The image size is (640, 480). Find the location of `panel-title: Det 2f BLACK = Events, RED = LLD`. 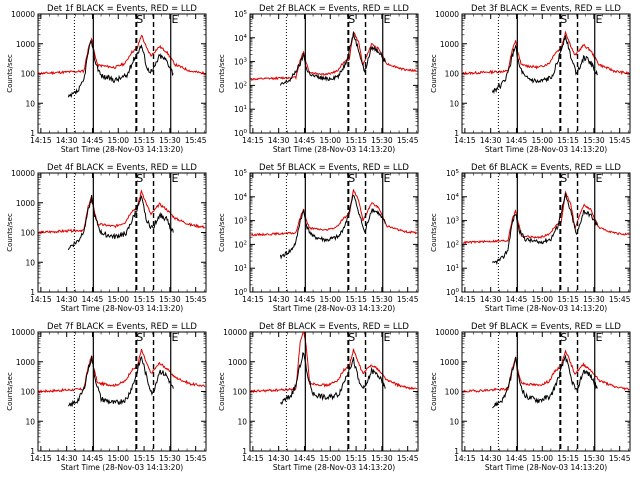

panel-title: Det 2f BLACK = Events, RED = LLD is located at coordinates (334, 9).